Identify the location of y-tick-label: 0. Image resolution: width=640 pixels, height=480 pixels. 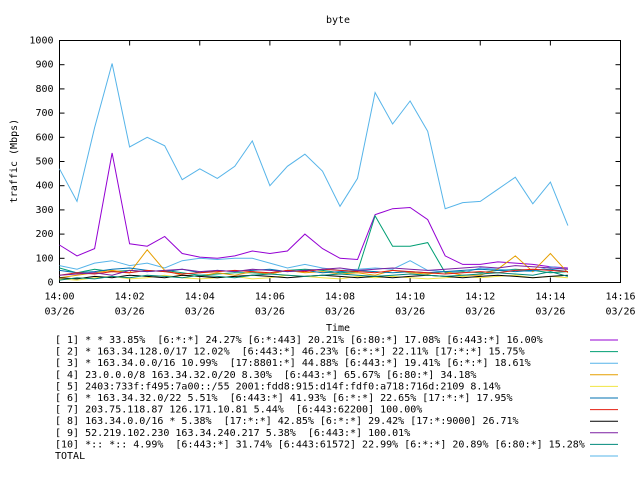
(50, 283).